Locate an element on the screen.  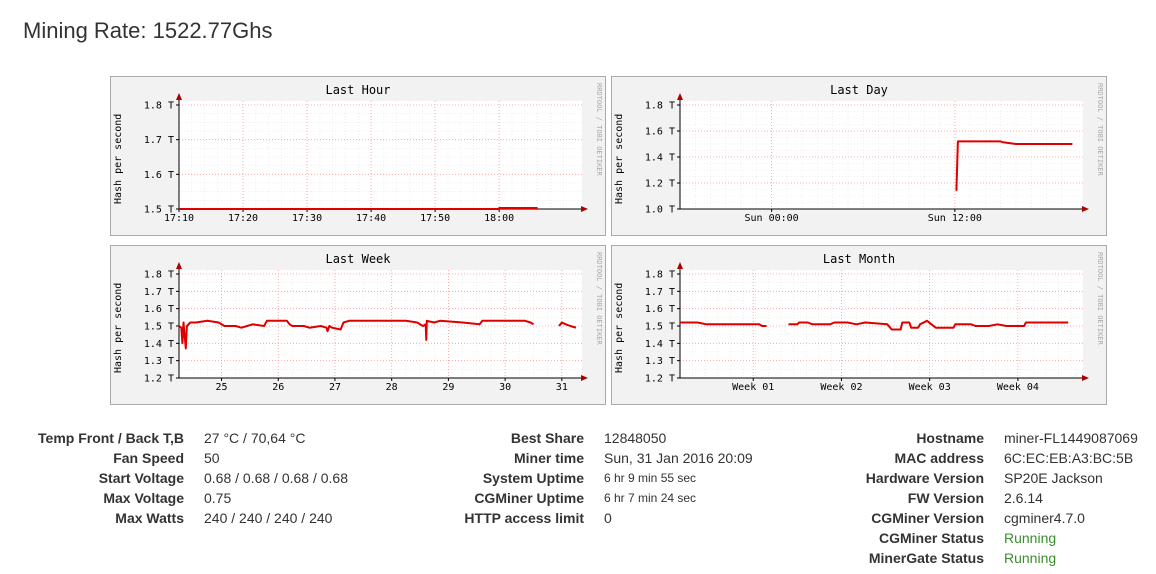
minergate-status-badge: Running is located at coordinates (1030, 558).